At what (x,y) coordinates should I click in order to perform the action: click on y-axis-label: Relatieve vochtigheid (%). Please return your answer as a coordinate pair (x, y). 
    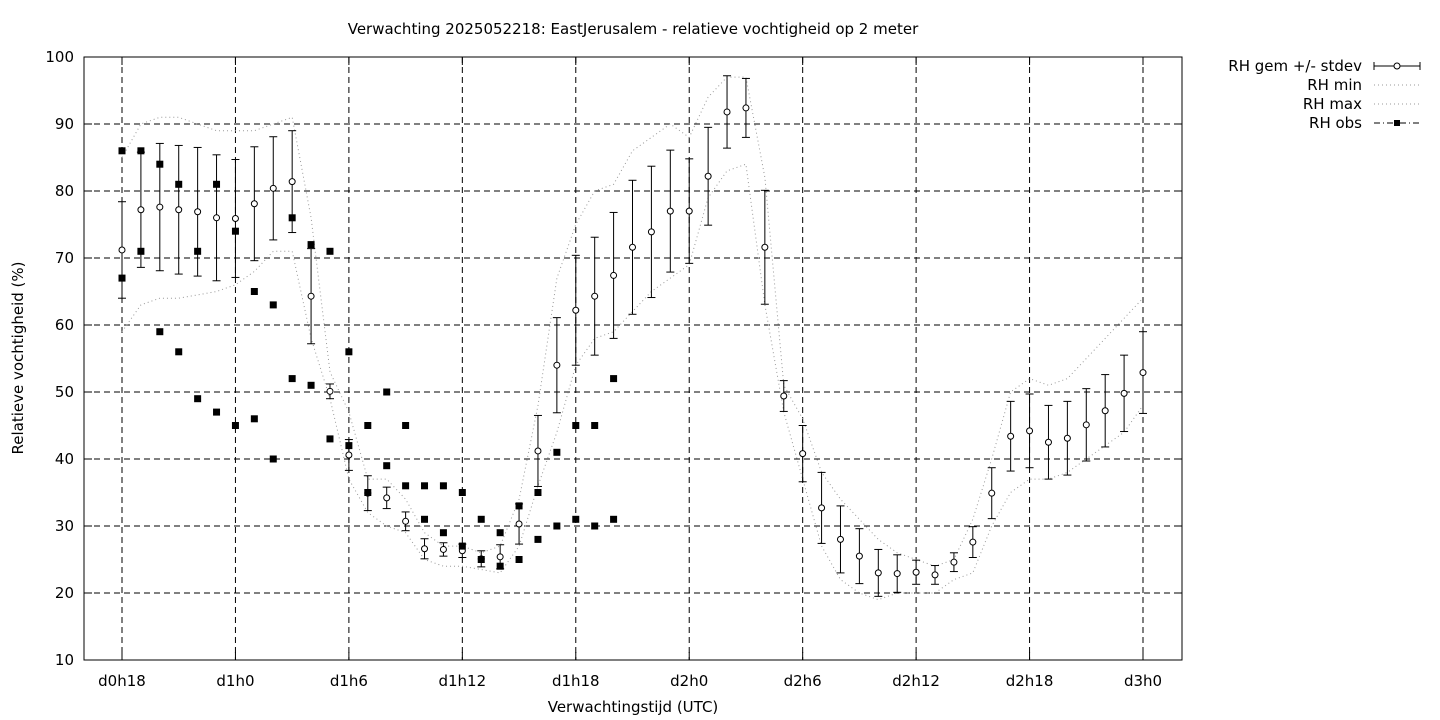
    Looking at the image, I should click on (18, 357).